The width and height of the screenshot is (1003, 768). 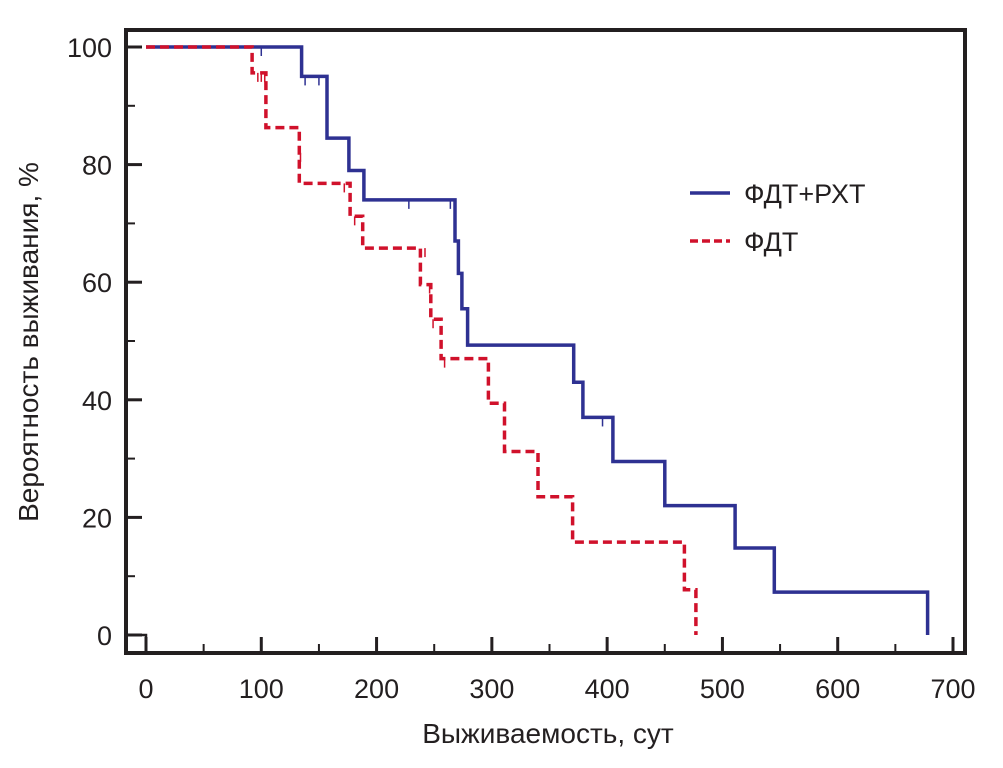 What do you see at coordinates (261, 689) in the screenshot?
I see `x-tick-label: 100` at bounding box center [261, 689].